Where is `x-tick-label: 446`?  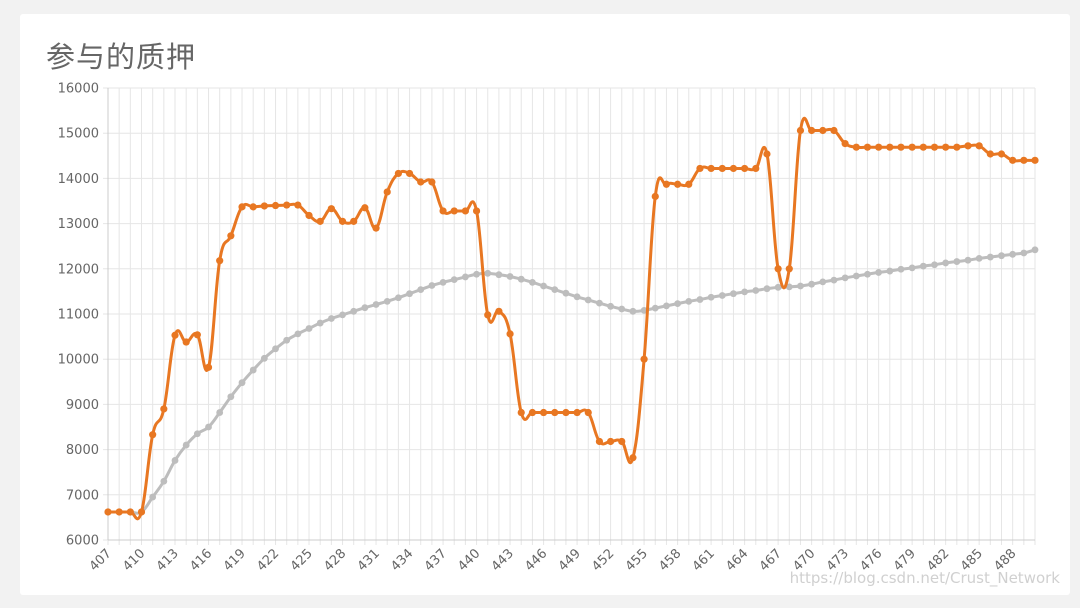 x-tick-label: 446 is located at coordinates (536, 560).